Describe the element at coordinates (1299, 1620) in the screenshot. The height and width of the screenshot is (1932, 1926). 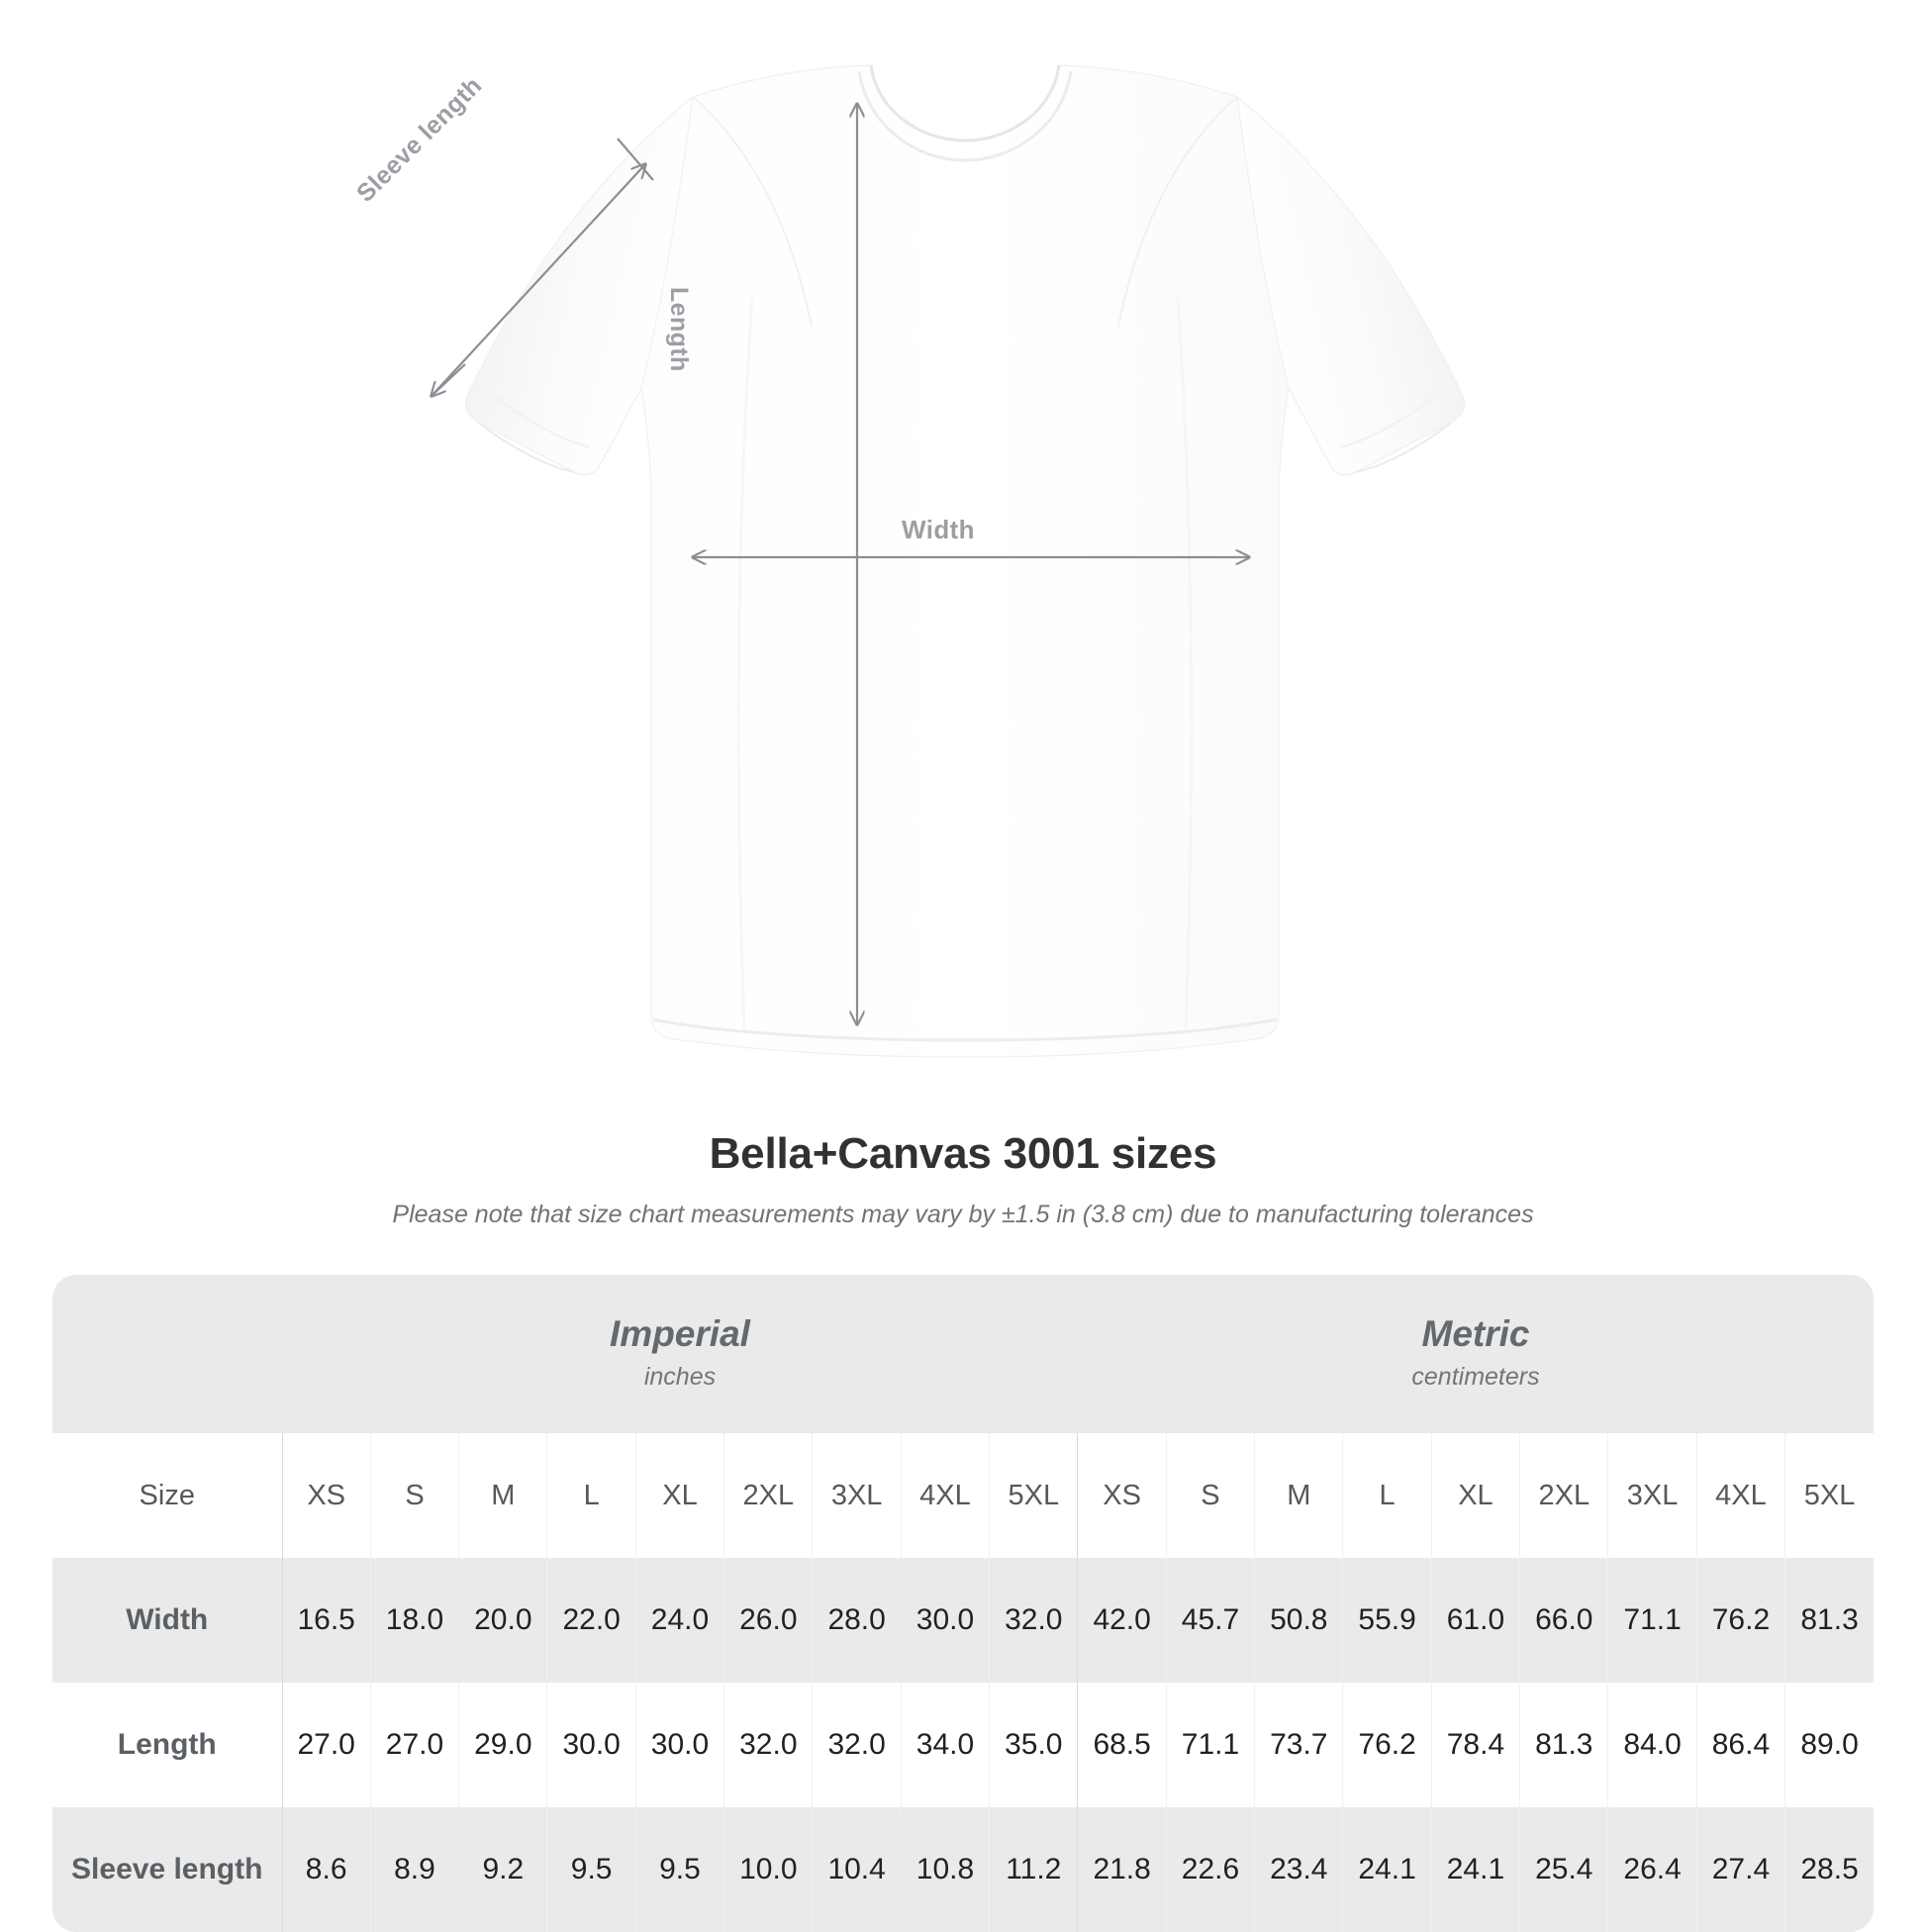
I see `cell: 50.8` at that location.